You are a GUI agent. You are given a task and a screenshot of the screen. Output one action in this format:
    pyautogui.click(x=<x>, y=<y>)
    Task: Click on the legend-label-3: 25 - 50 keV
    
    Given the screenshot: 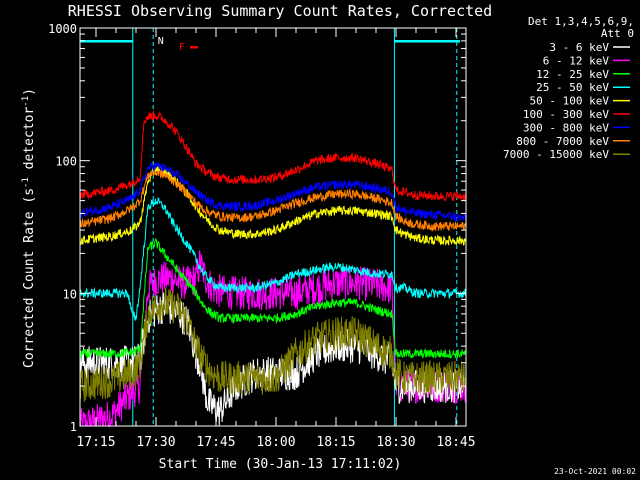 What is the action you would take?
    pyautogui.click(x=572, y=87)
    